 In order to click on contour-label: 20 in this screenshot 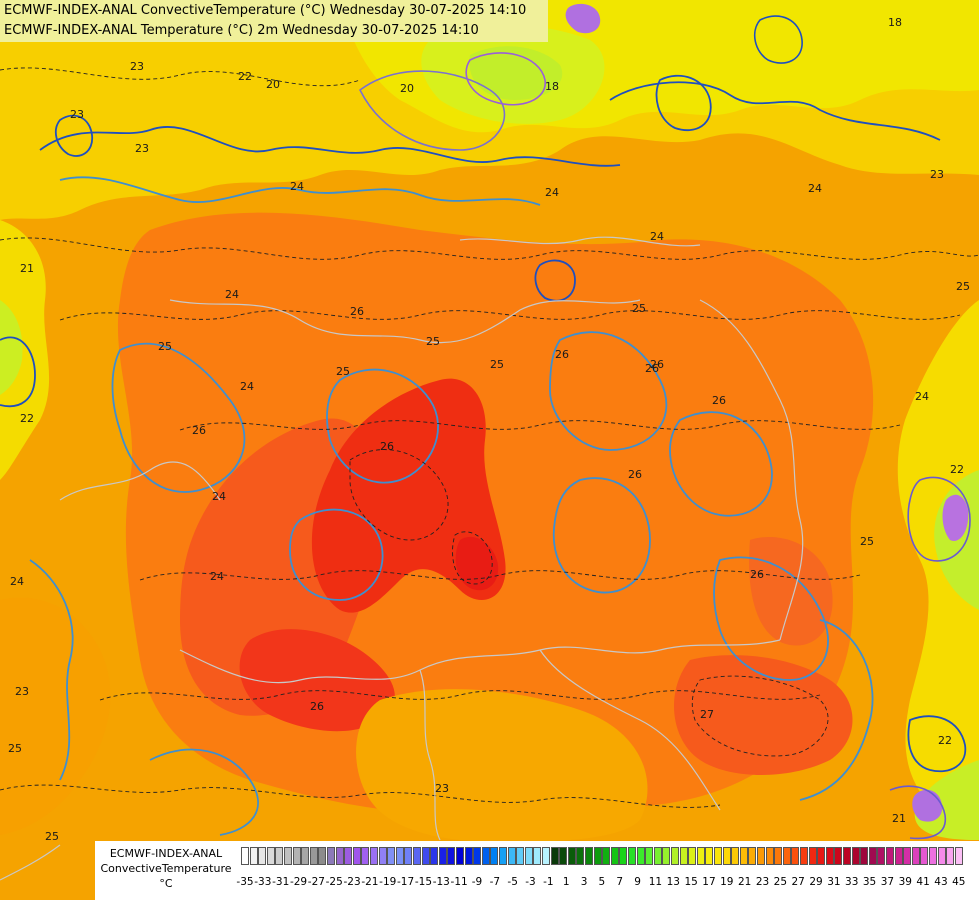, I will do `click(407, 88)`.